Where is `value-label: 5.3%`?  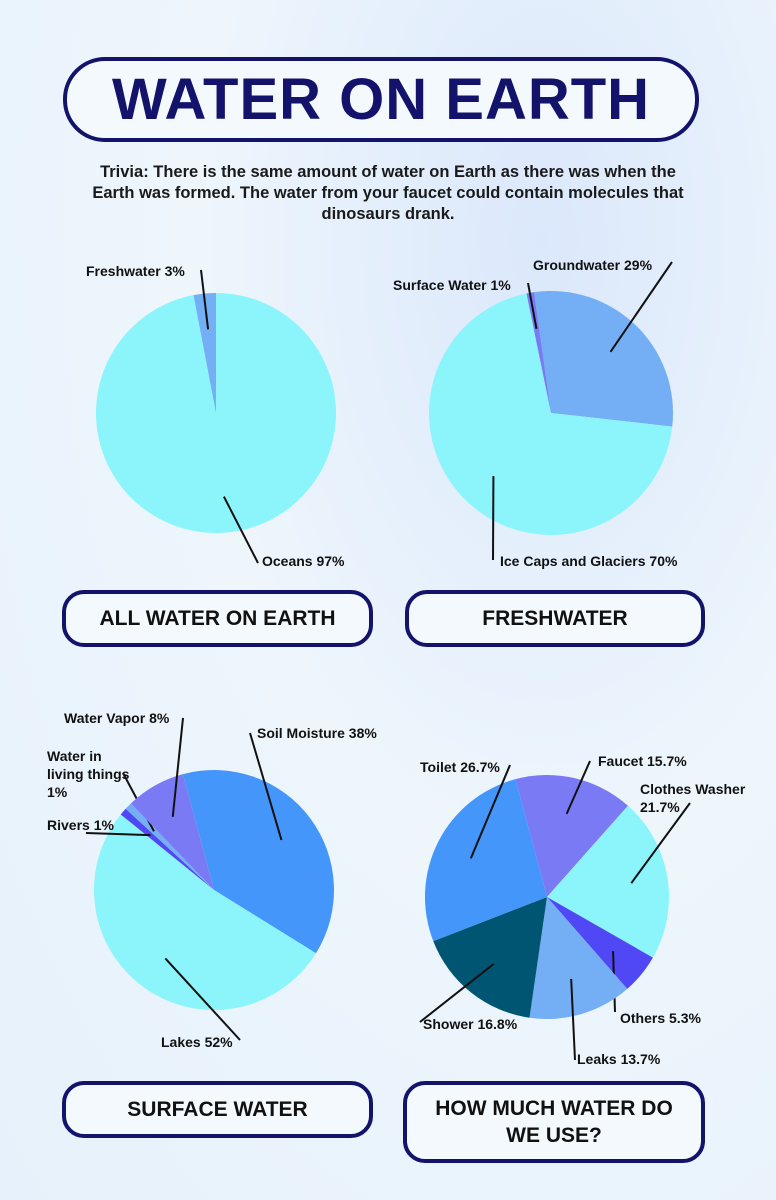
value-label: 5.3% is located at coordinates (685, 1018).